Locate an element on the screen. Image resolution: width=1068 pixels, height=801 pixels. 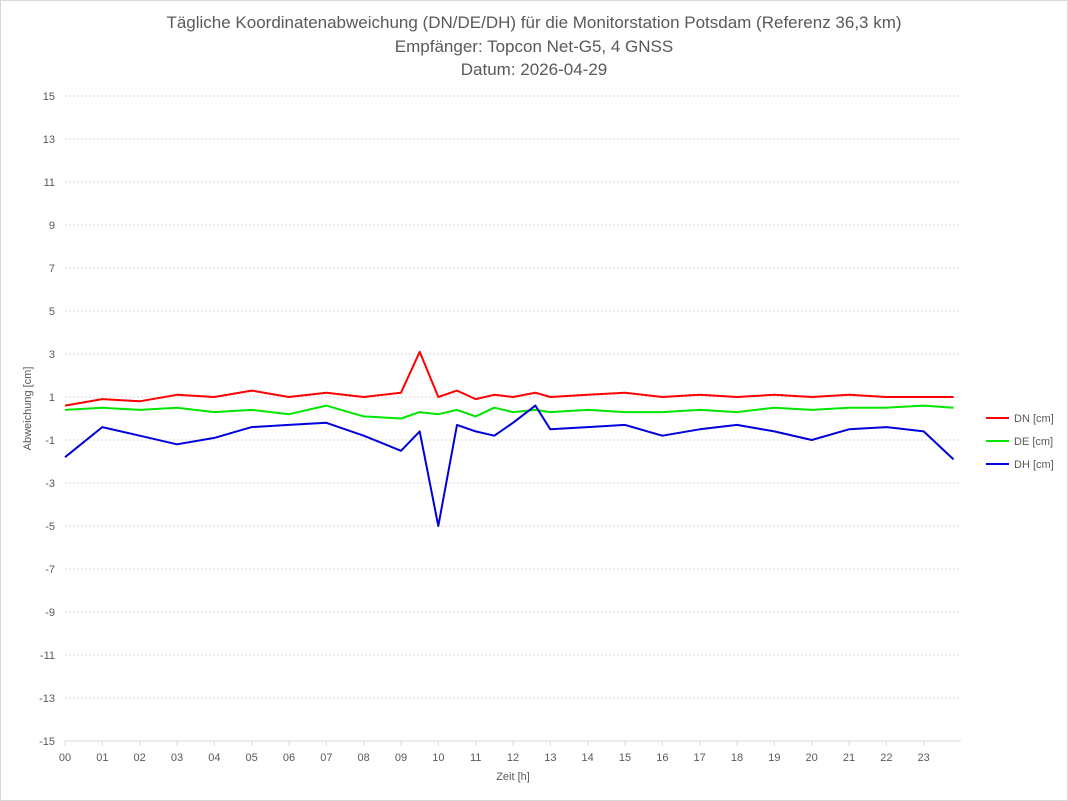
y-axis-label: Abweichung [cm] is located at coordinates (28, 409).